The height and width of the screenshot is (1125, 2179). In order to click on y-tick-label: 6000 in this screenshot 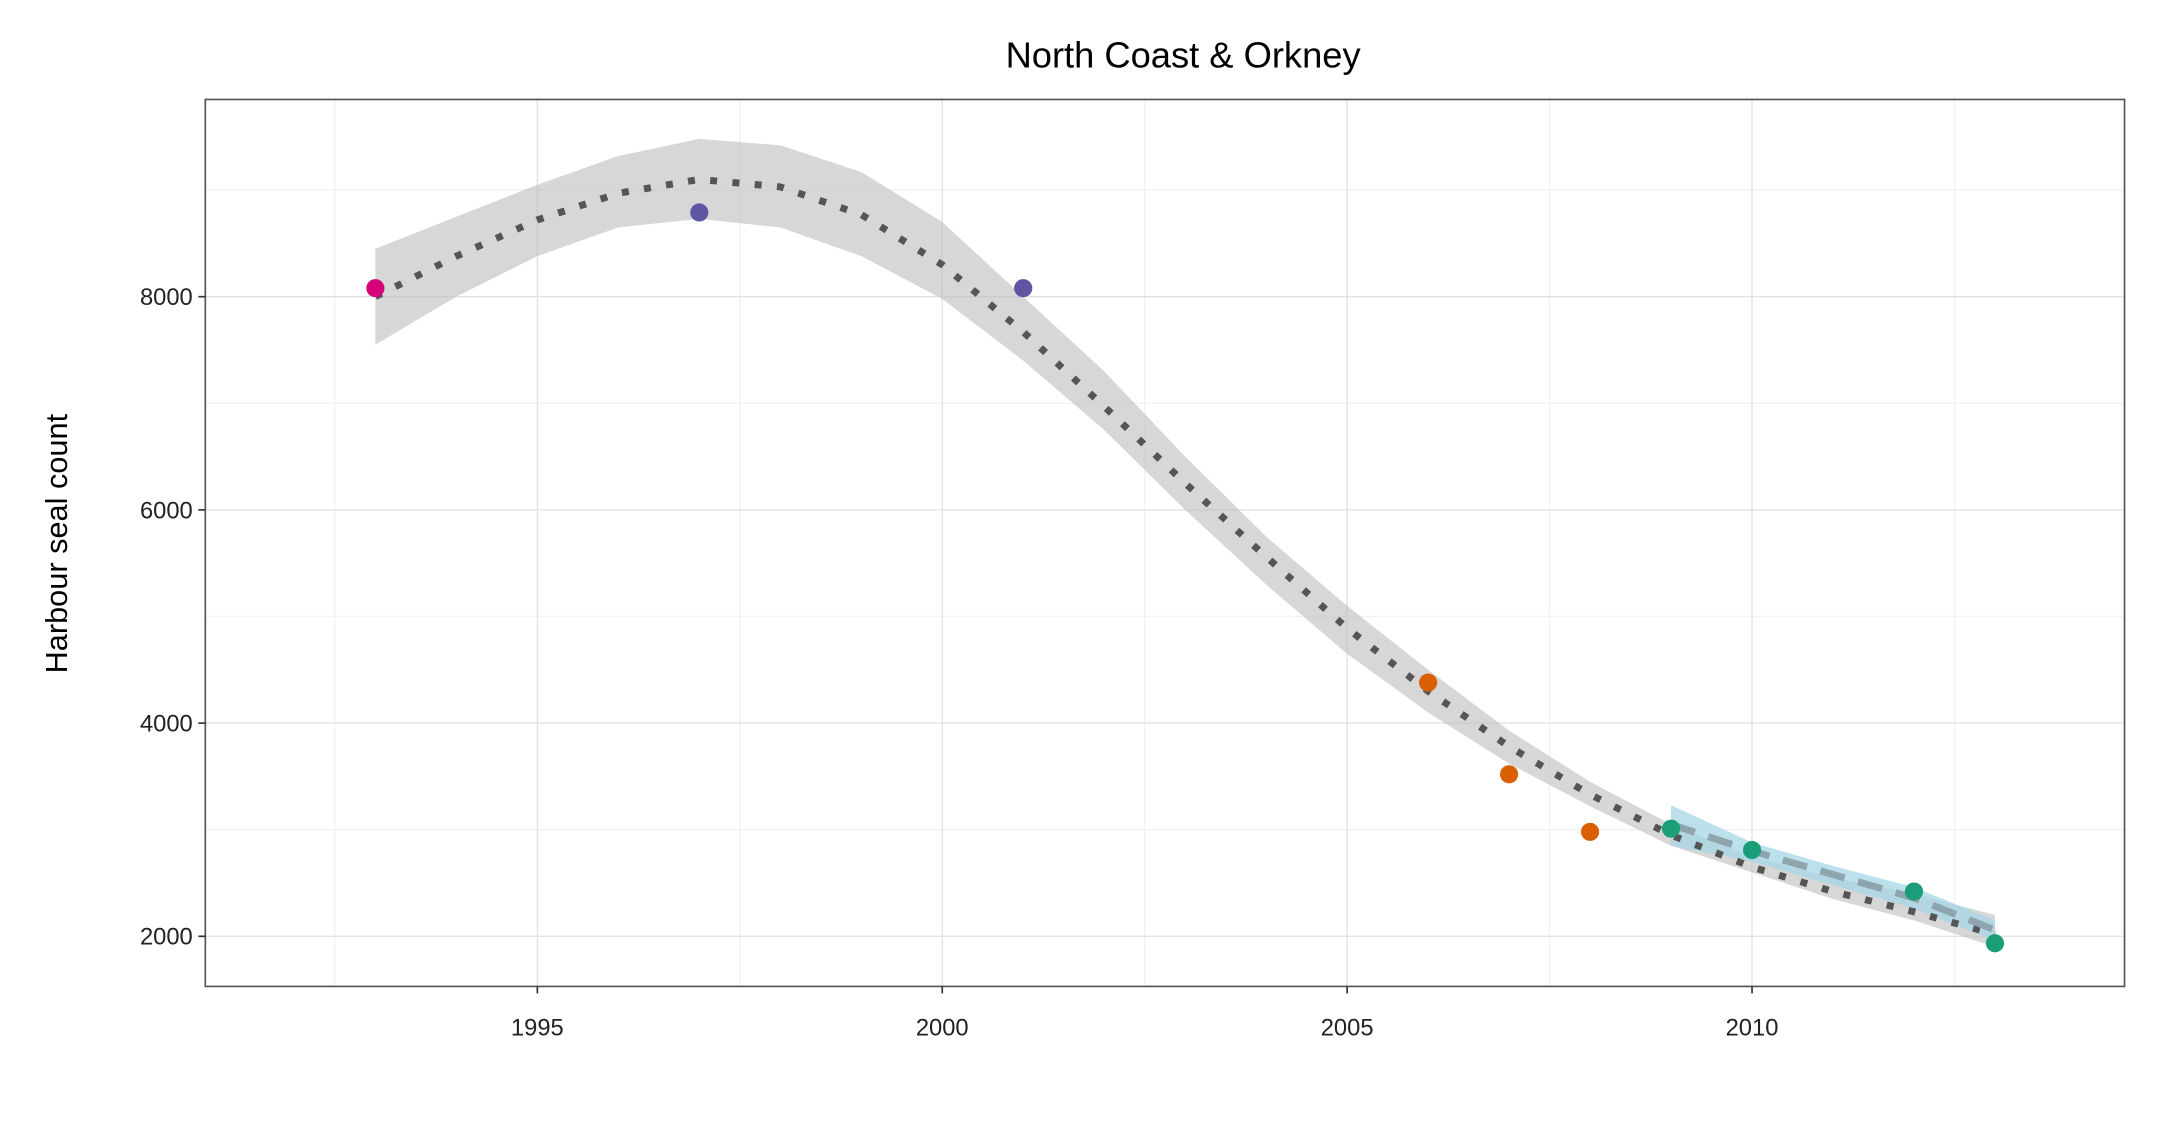, I will do `click(166, 511)`.